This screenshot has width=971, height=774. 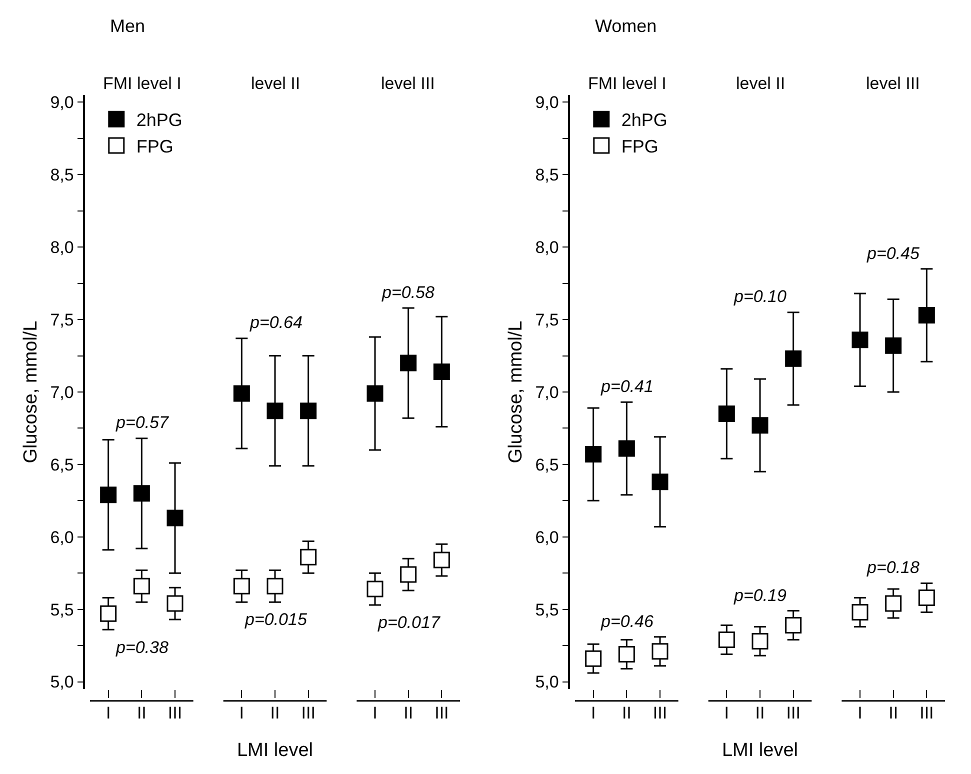 What do you see at coordinates (627, 386) in the screenshot?
I see `annotation: p=0.41` at bounding box center [627, 386].